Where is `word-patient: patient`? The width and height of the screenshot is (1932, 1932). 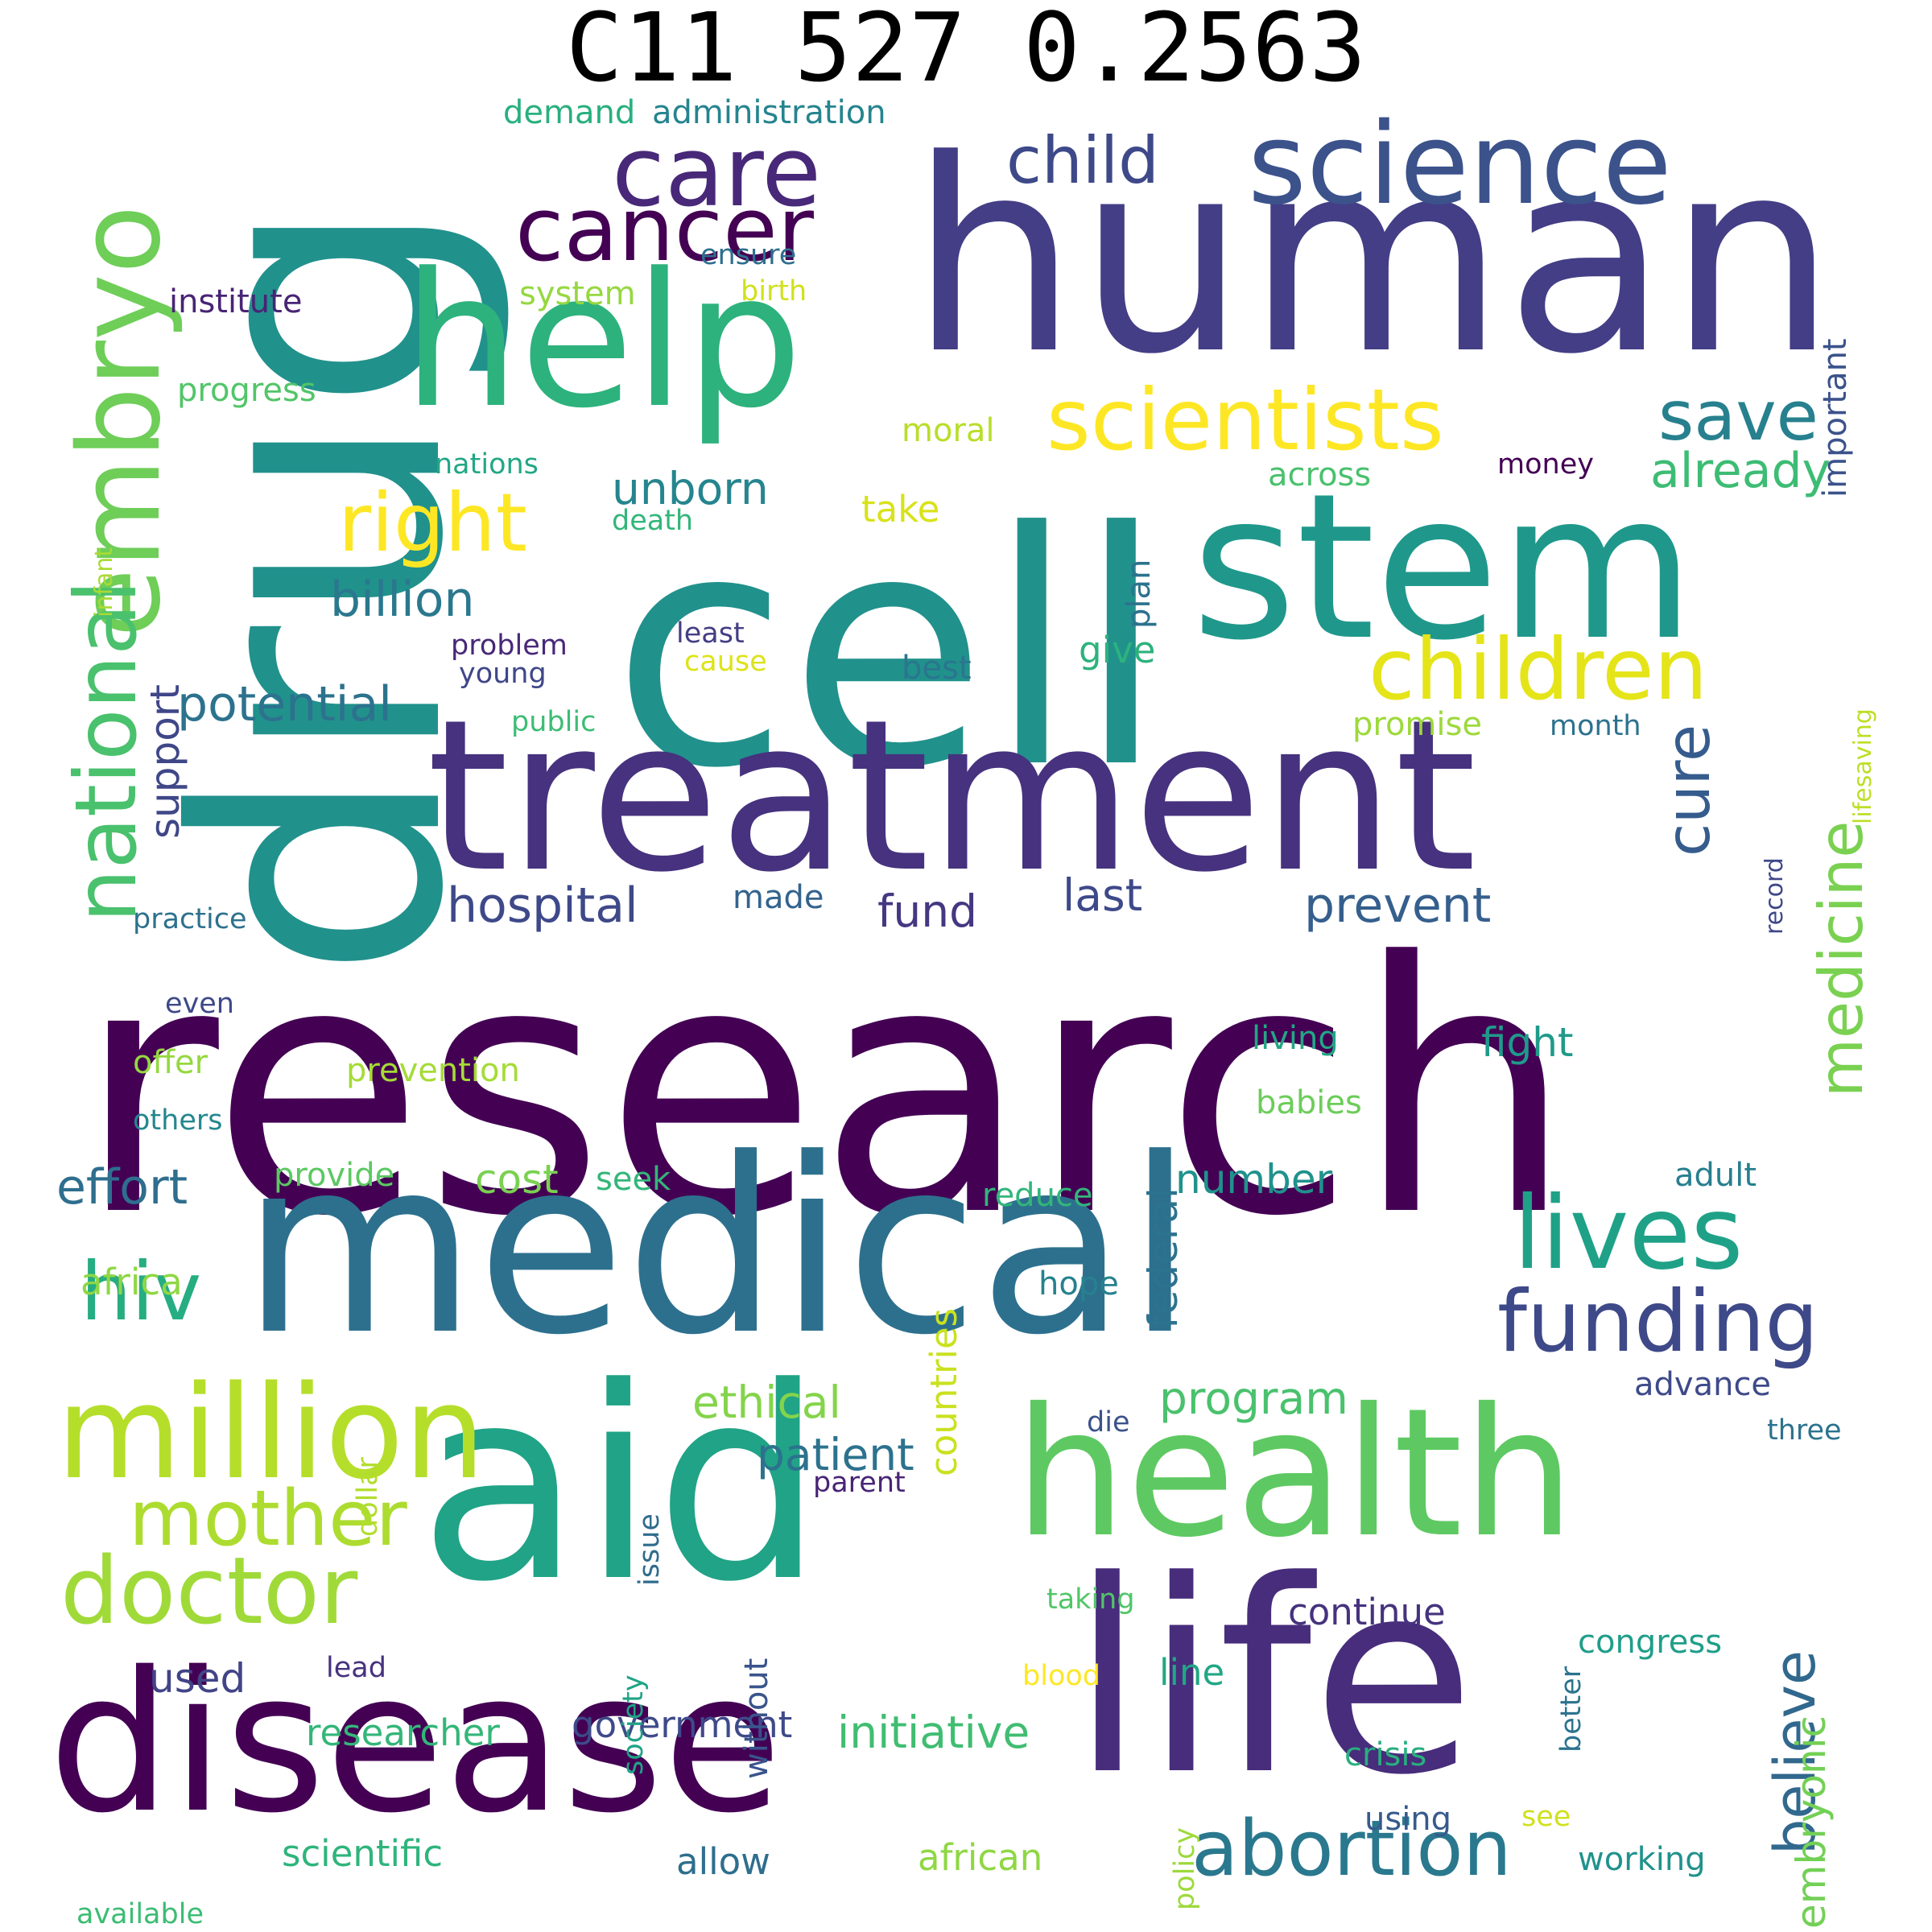
word-patient: patient is located at coordinates (835, 1454).